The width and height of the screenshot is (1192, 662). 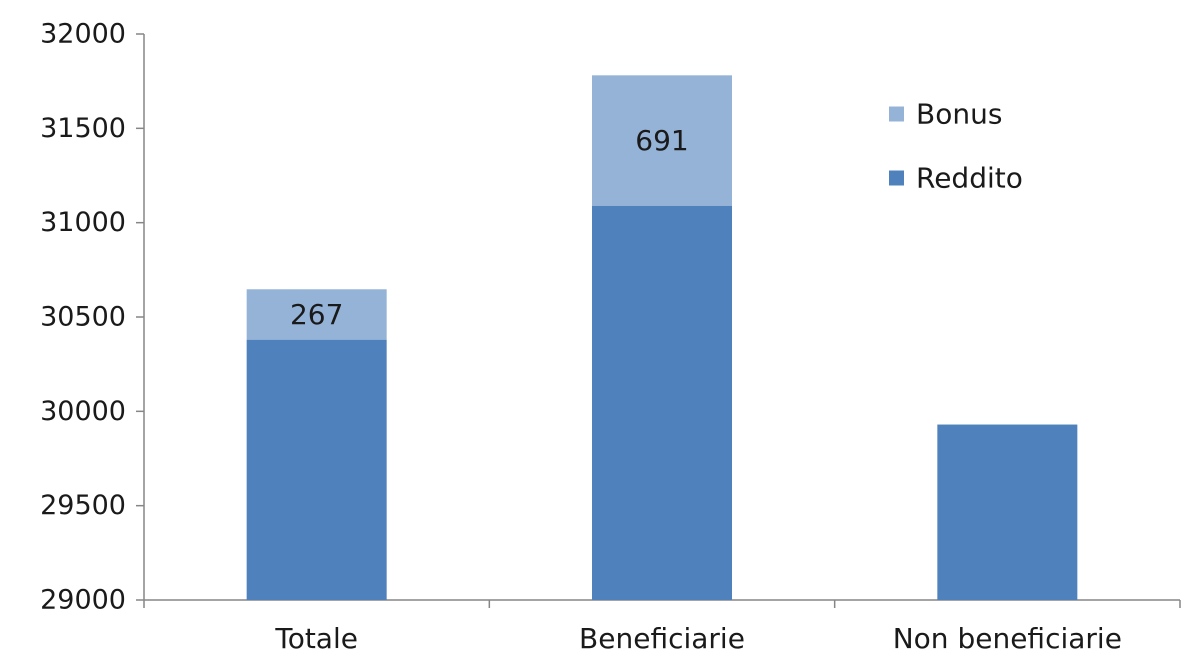 What do you see at coordinates (662, 403) in the screenshot?
I see `bar-reddito-beneficiarie` at bounding box center [662, 403].